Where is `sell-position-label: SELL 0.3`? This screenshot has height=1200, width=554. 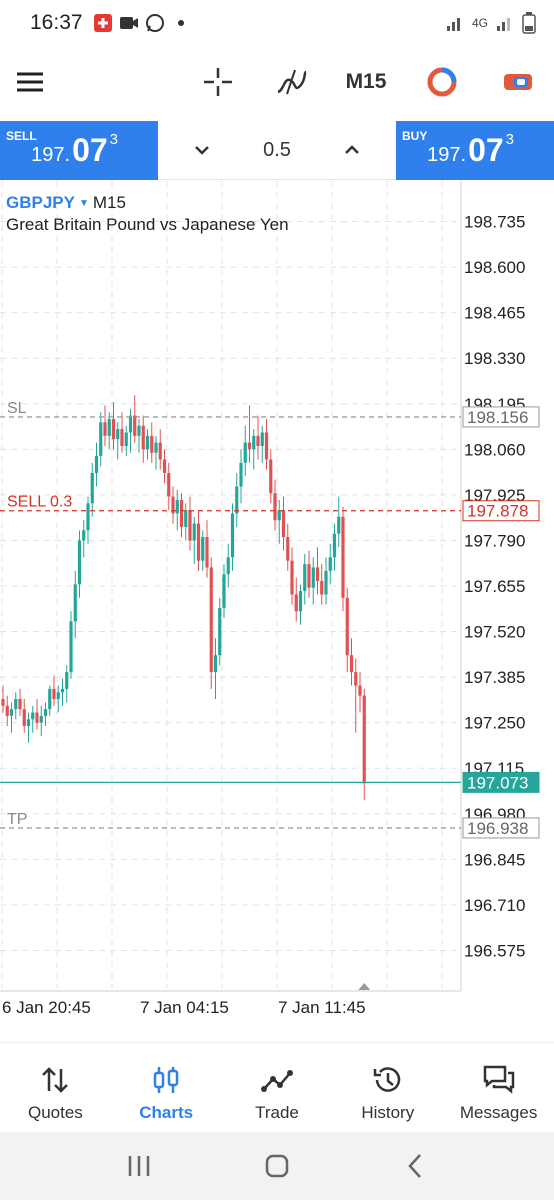
sell-position-label: SELL 0.3 is located at coordinates (39, 502).